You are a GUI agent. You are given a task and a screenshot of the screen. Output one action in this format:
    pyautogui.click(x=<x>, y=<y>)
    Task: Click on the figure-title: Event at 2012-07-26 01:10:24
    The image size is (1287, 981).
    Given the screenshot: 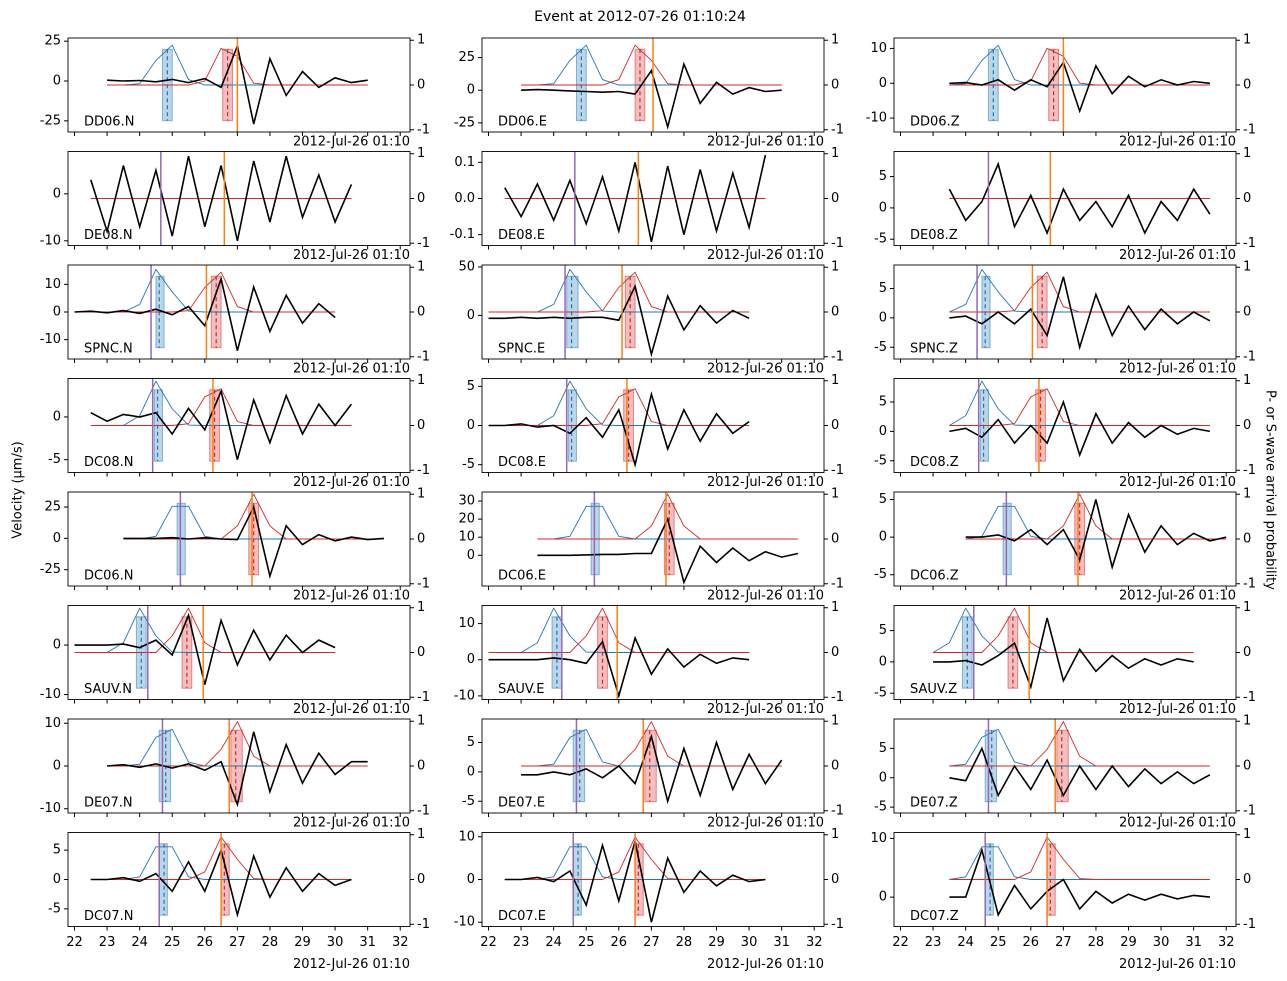 What is the action you would take?
    pyautogui.click(x=640, y=17)
    